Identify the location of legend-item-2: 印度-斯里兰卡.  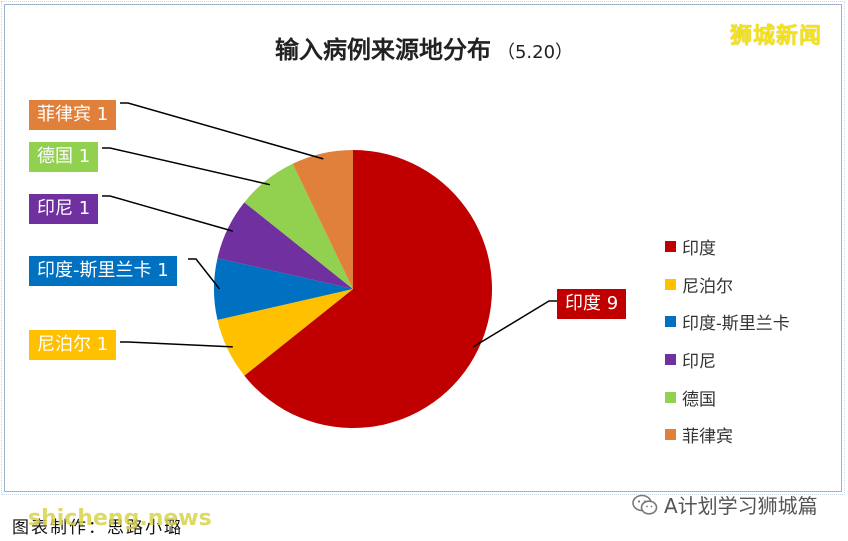
(727, 322).